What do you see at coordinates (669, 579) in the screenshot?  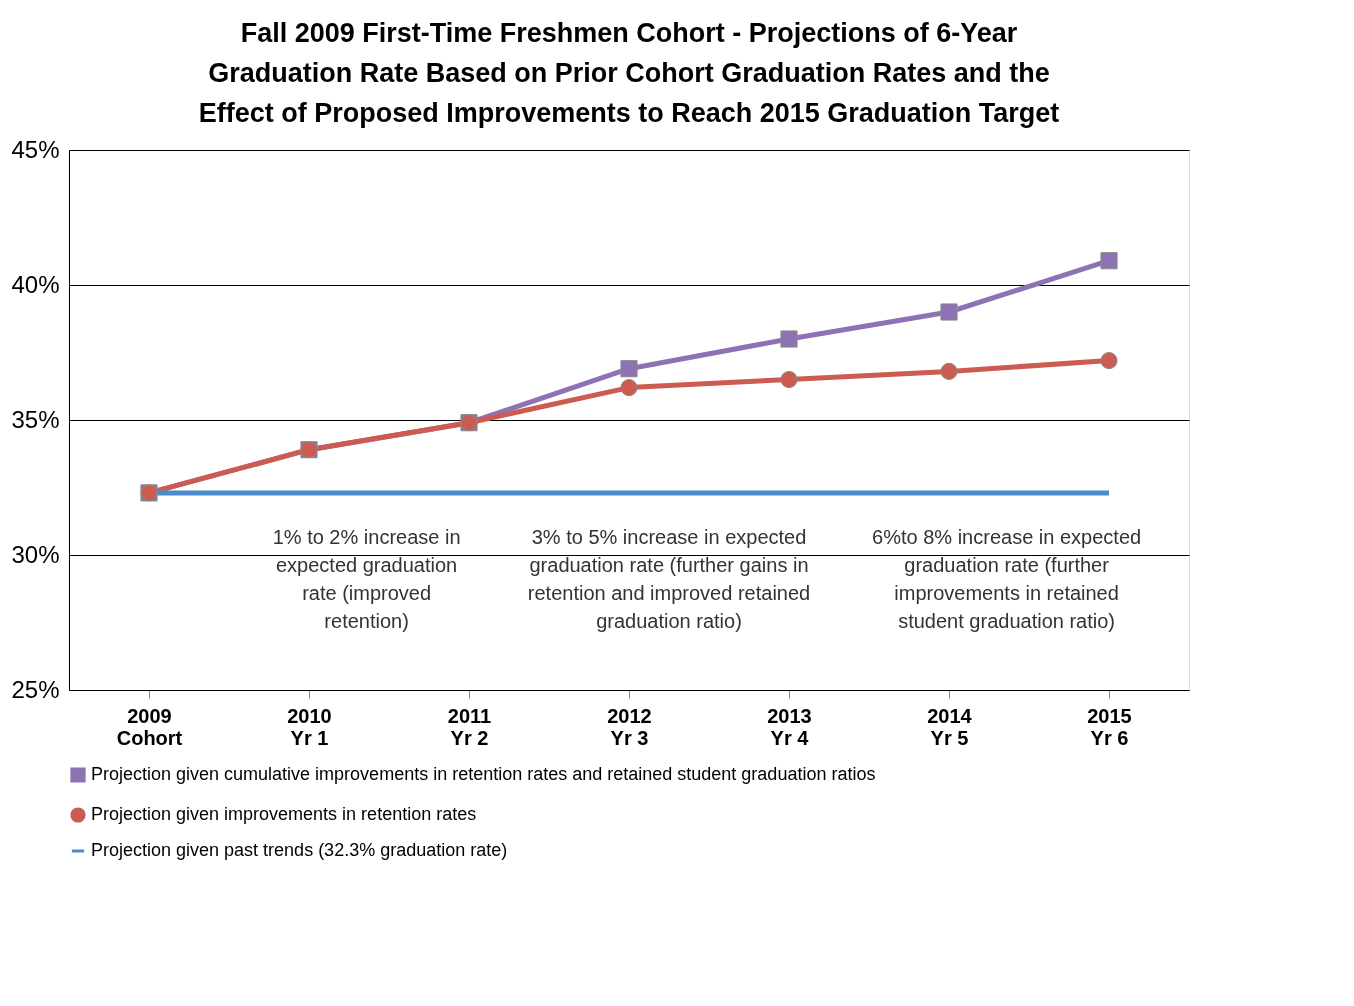 I see `annotation: 3% to 5% increase in expected graduation rate (further gains in retention and improved retained graduation ratio)` at bounding box center [669, 579].